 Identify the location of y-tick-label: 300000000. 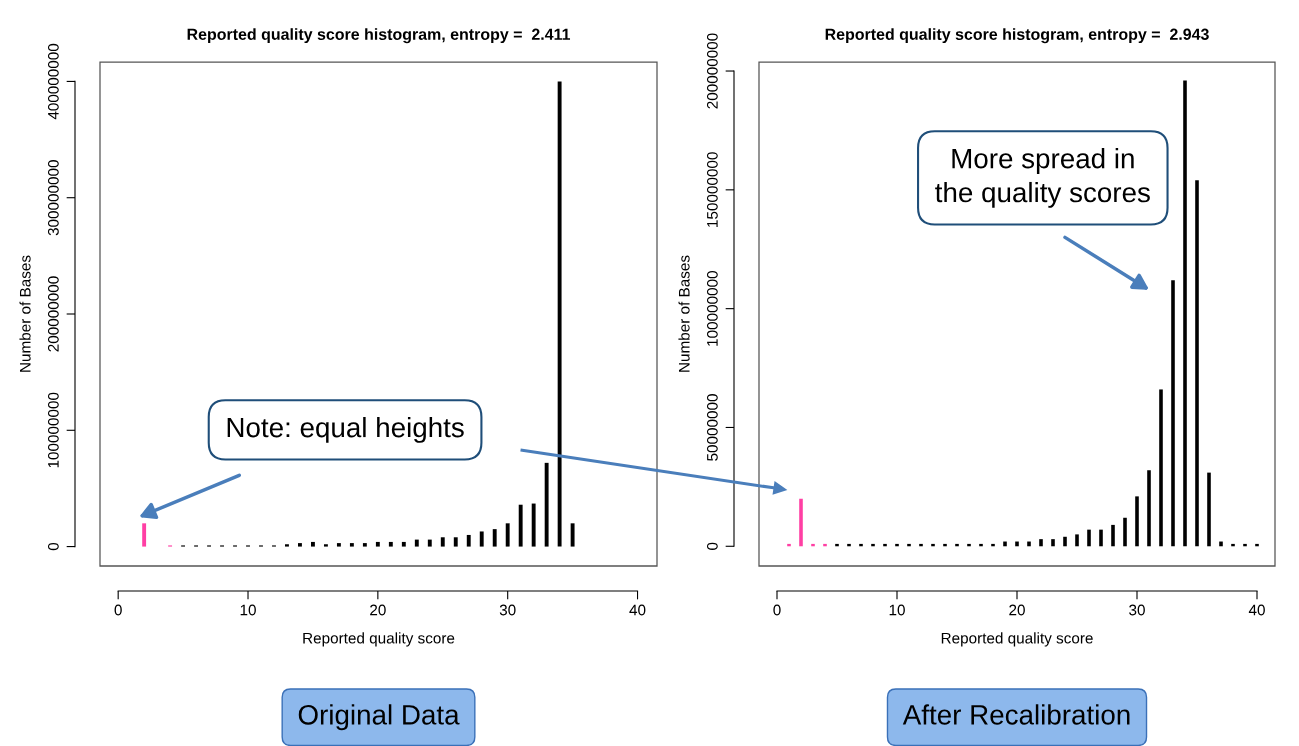
(53, 198).